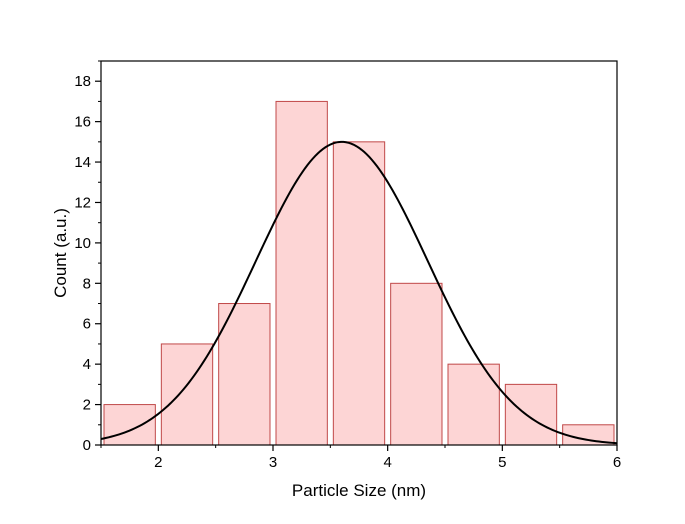  Describe the element at coordinates (87, 405) in the screenshot. I see `y-tick-label: 2` at that location.